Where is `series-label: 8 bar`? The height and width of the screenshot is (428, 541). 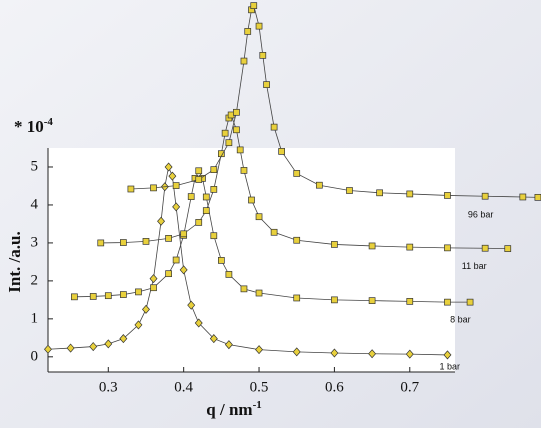 series-label: 8 bar is located at coordinates (460, 320).